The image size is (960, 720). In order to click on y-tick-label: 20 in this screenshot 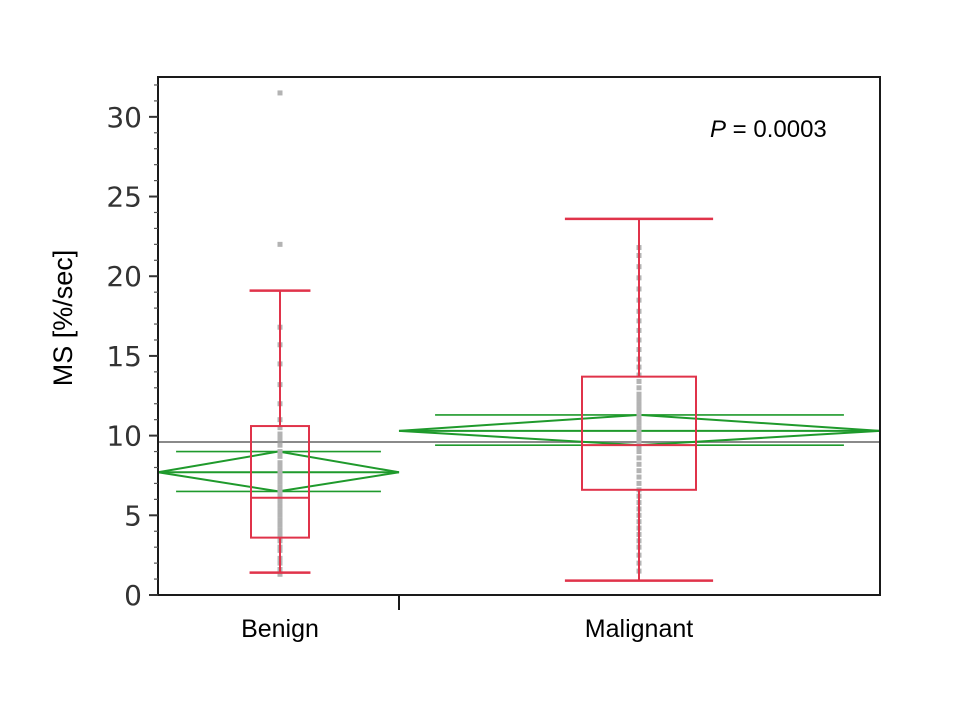, I will do `click(124, 276)`.